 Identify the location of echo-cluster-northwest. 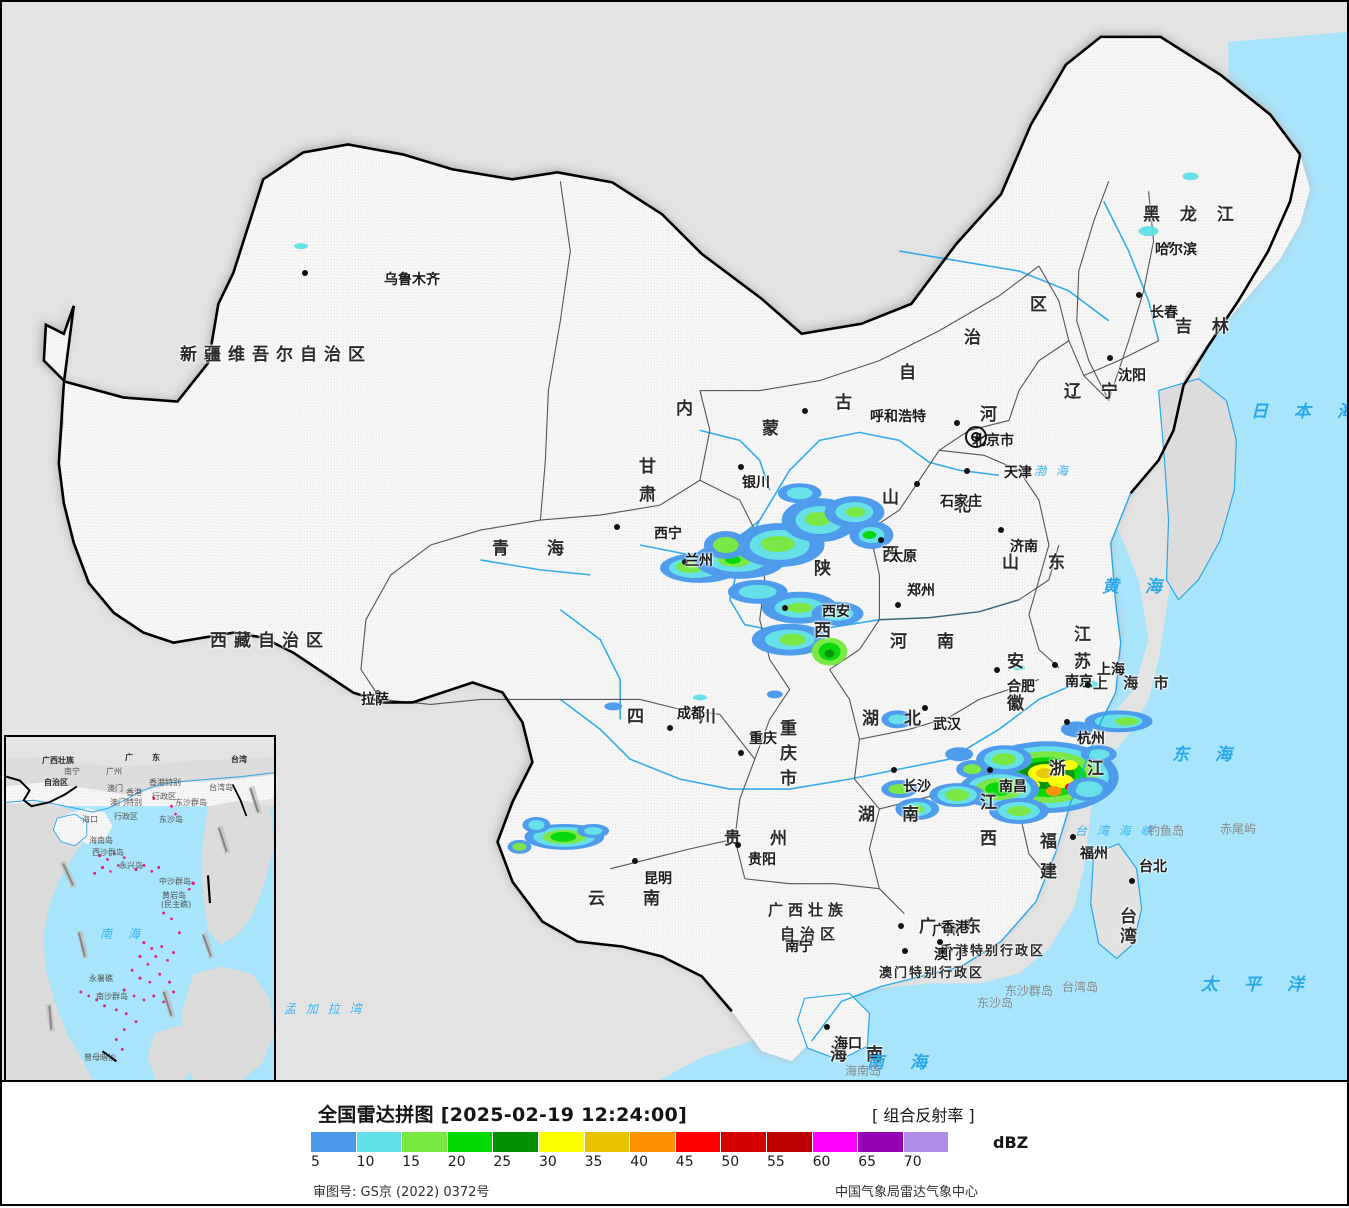
(777, 574).